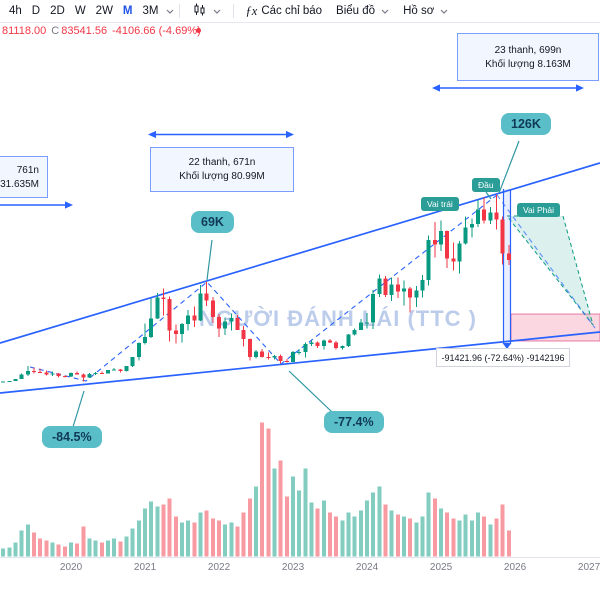 The image size is (600, 601). What do you see at coordinates (199, 11) in the screenshot?
I see `candlestick-icon` at bounding box center [199, 11].